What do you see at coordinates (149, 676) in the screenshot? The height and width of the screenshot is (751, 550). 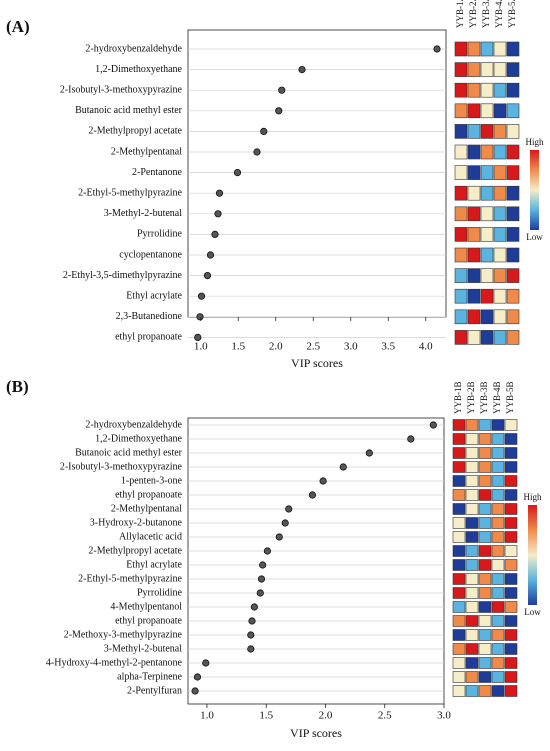 I see `category-label: alpha-Terpinene` at bounding box center [149, 676].